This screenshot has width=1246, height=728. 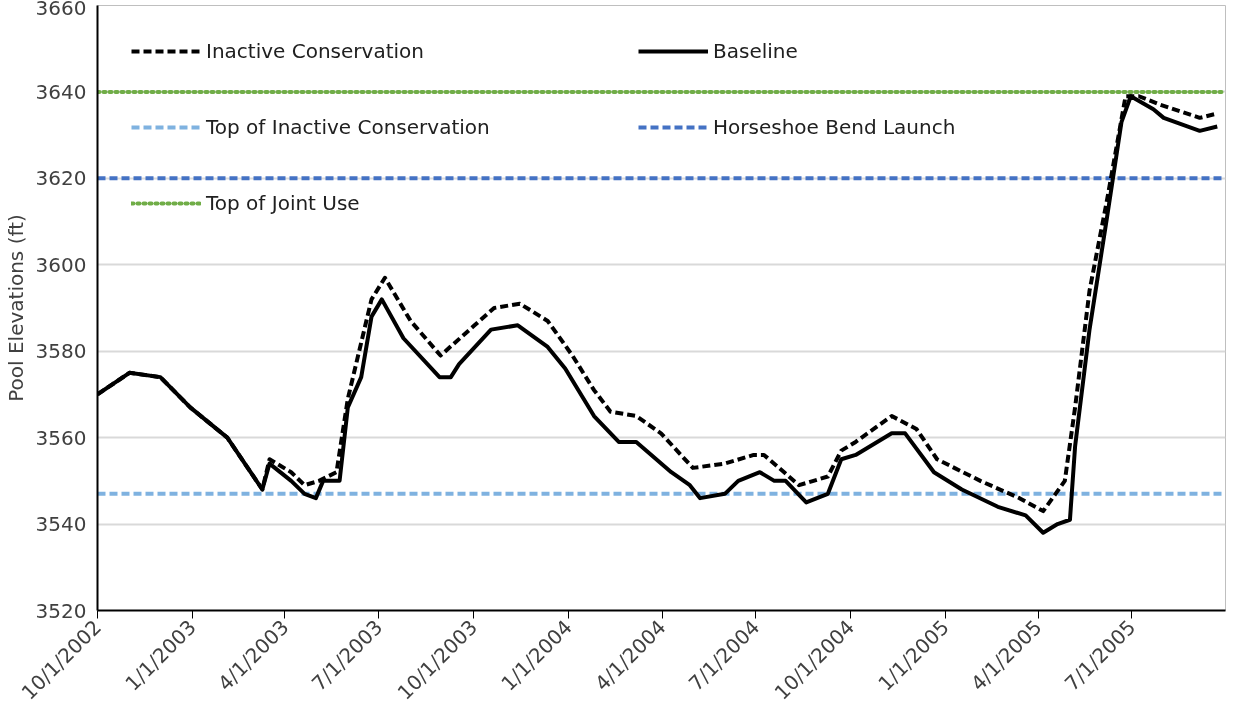 What do you see at coordinates (756, 51) in the screenshot?
I see `legend-label: Baseline` at bounding box center [756, 51].